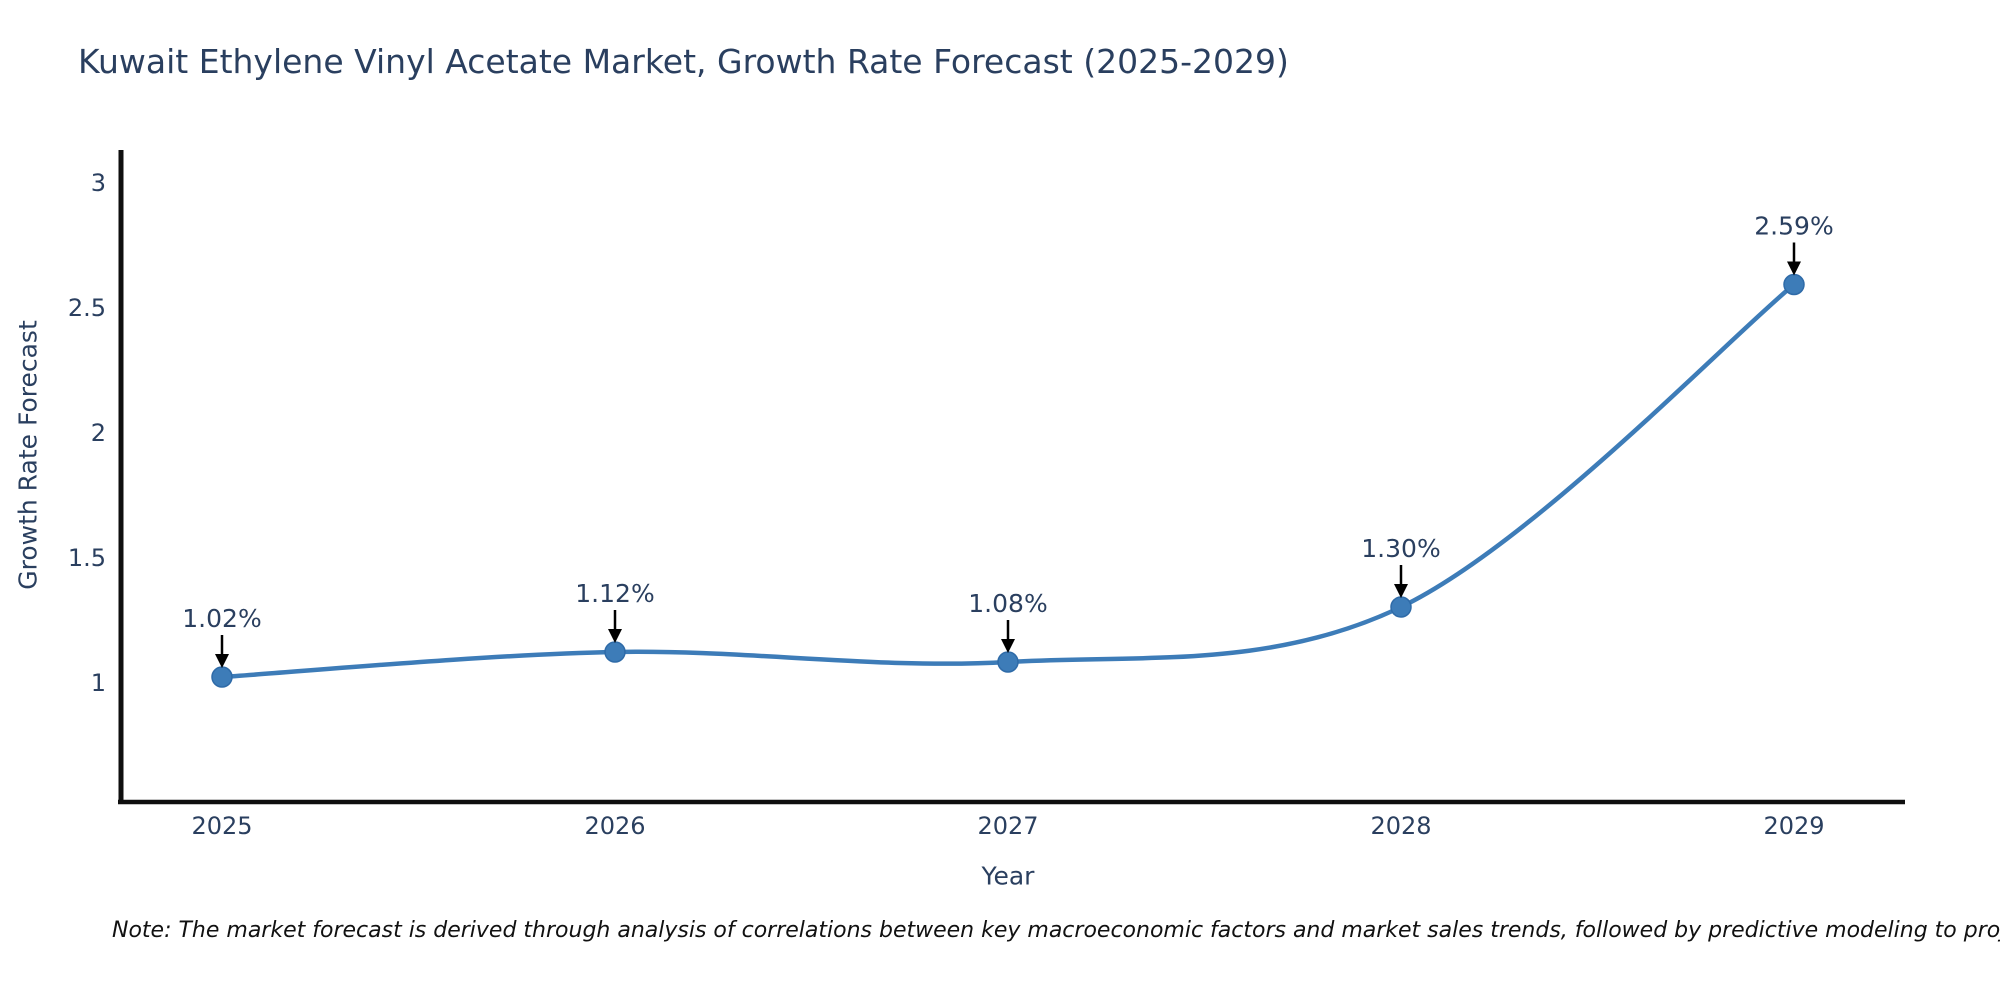 The height and width of the screenshot is (1000, 2000). I want to click on y-tick-label: 1, so click(98, 683).